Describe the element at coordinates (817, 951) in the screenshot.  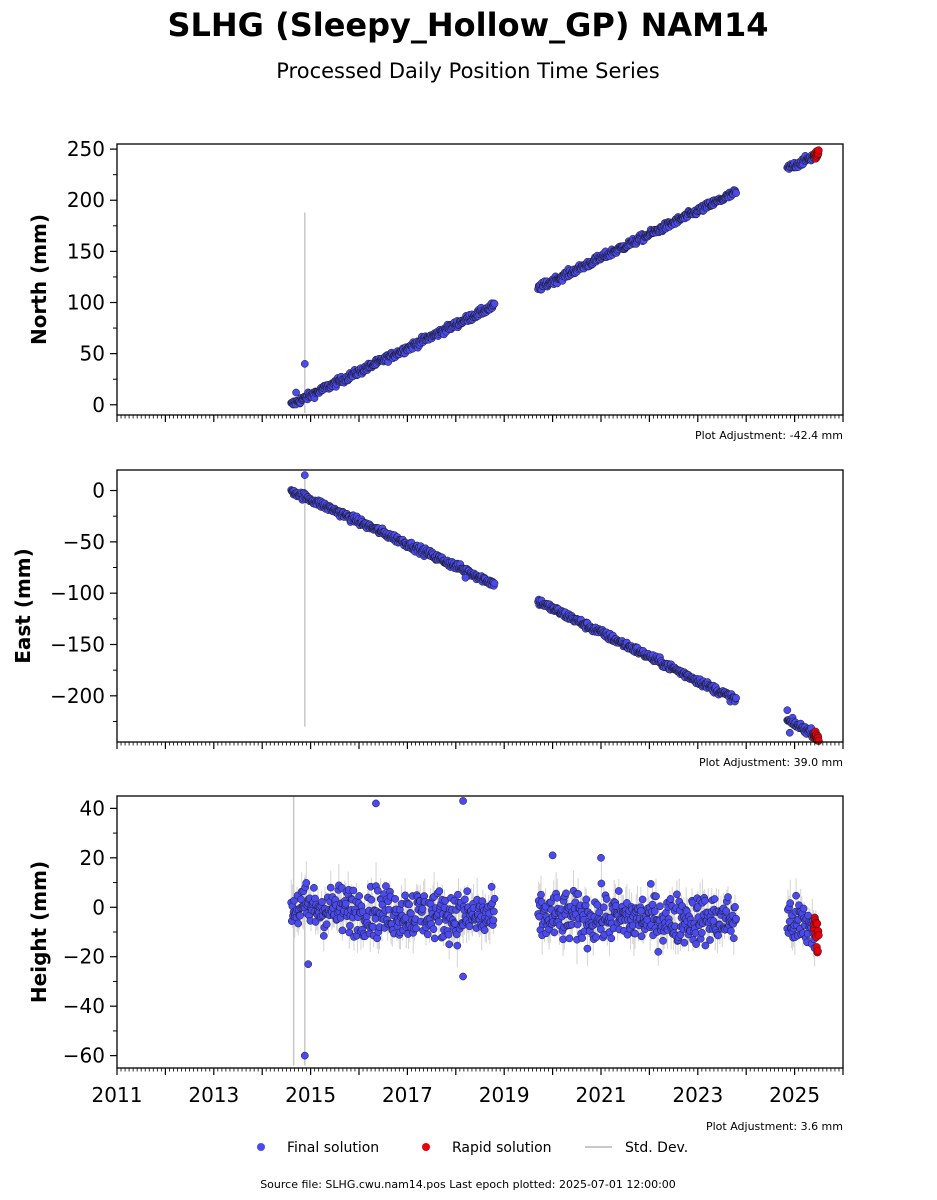
I see `rapid-solution-point` at that location.